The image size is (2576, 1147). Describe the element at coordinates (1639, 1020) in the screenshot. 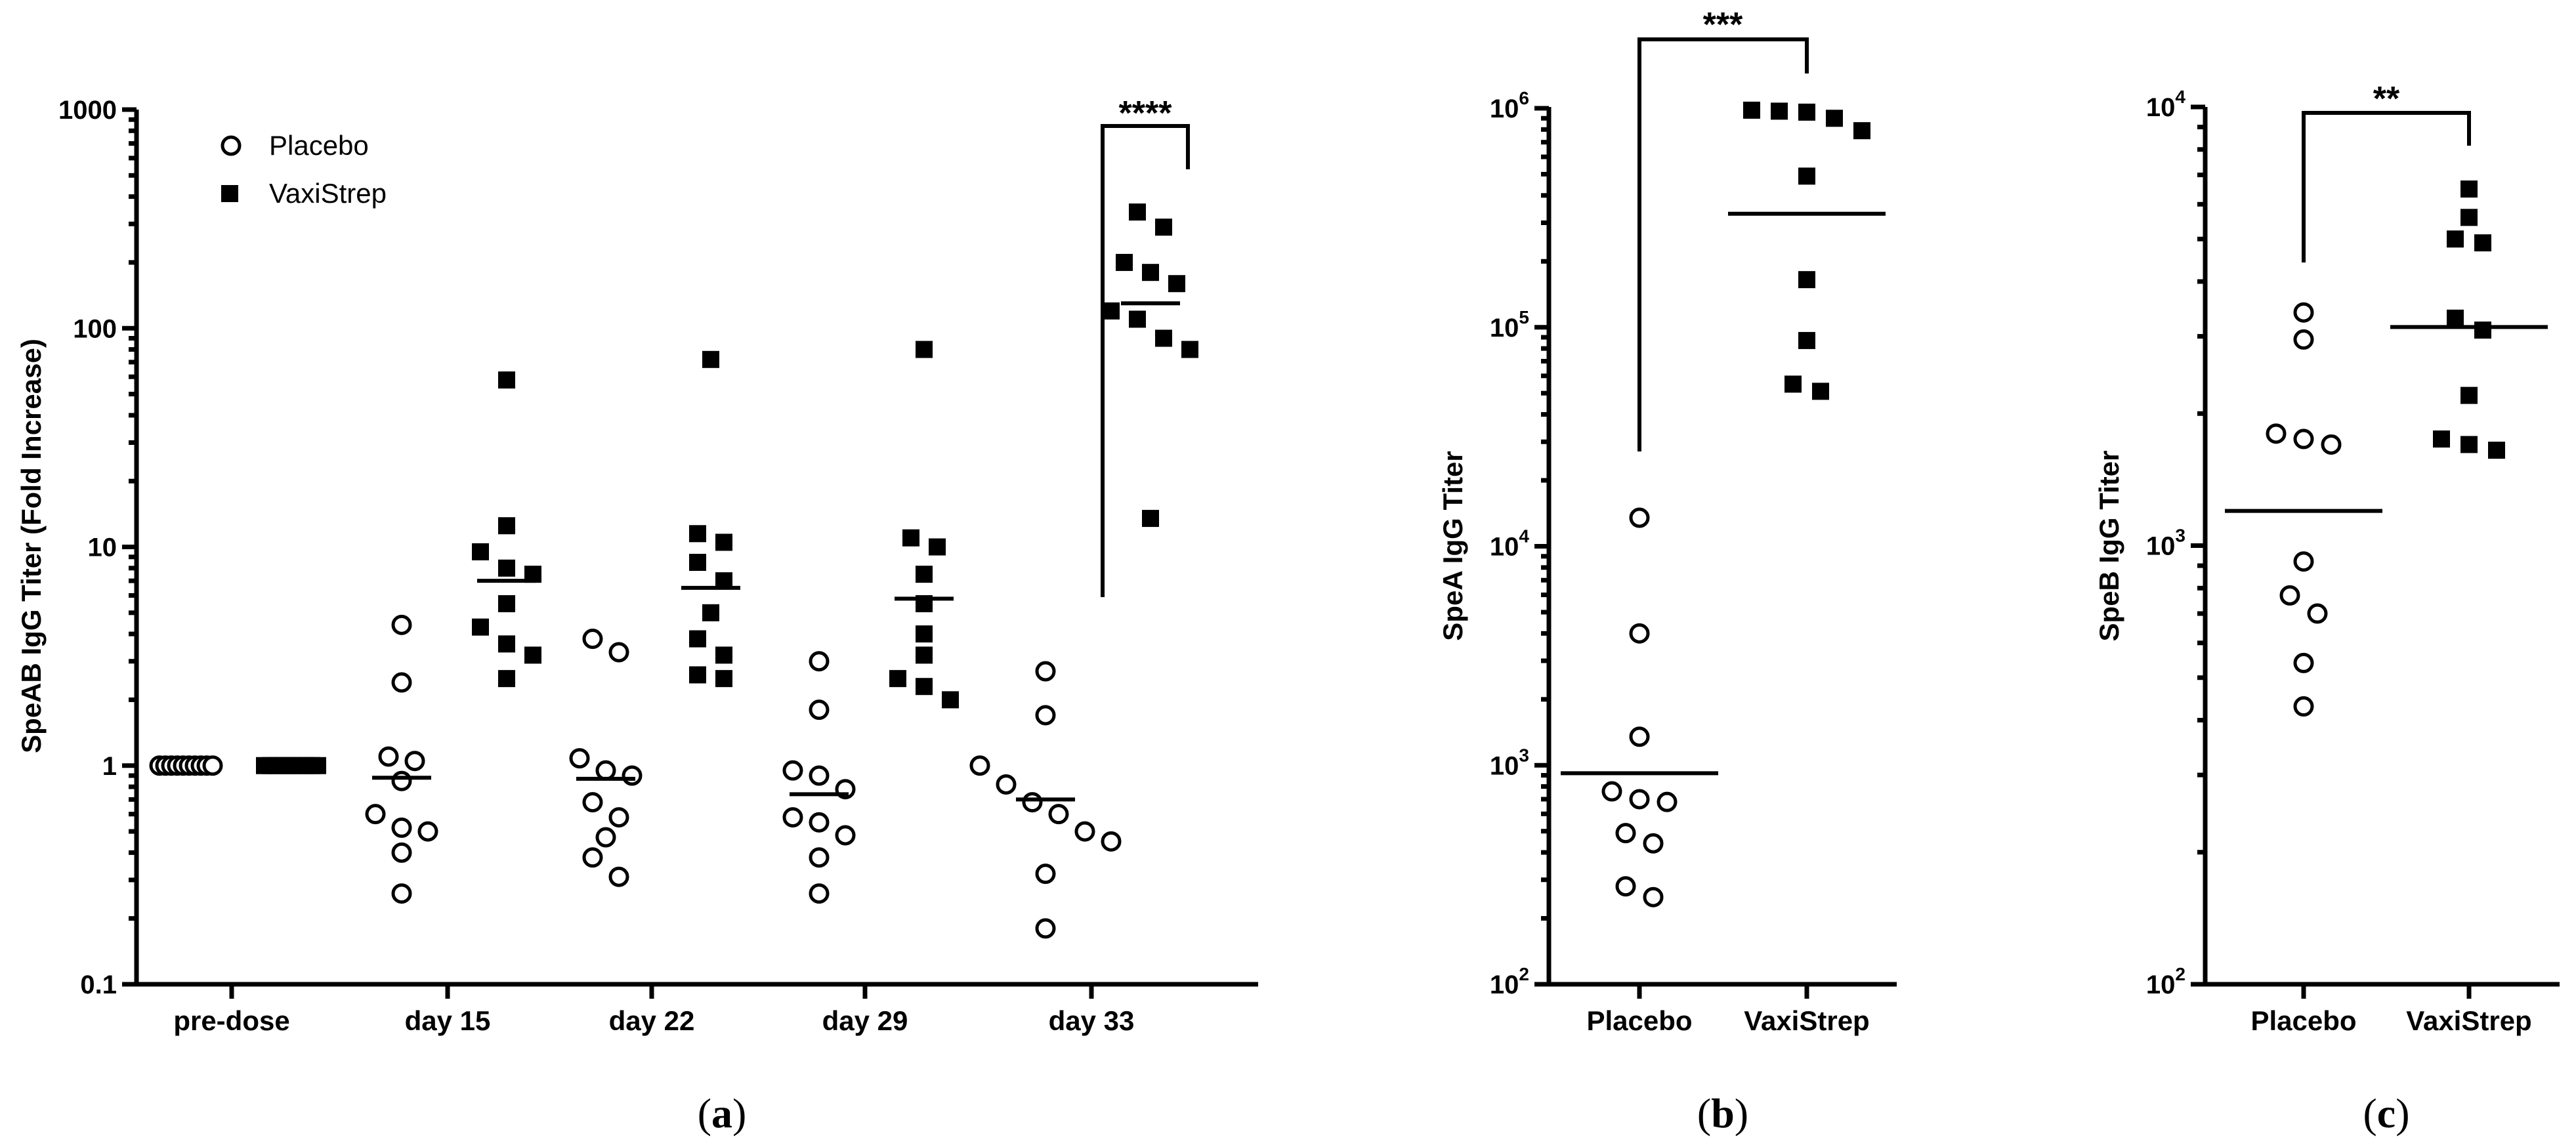

I see `panel-b-x-tick-label: Placebo` at that location.